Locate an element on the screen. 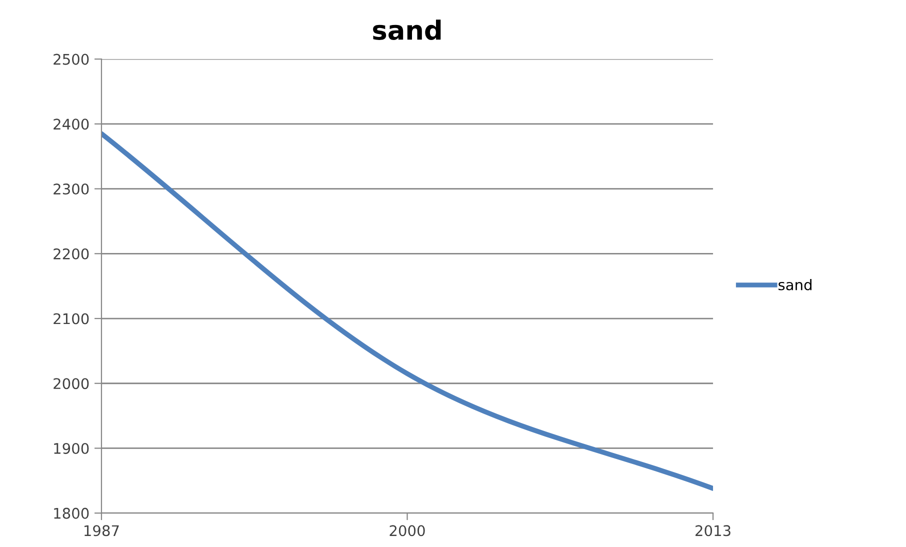  legend-label: sand is located at coordinates (795, 284).